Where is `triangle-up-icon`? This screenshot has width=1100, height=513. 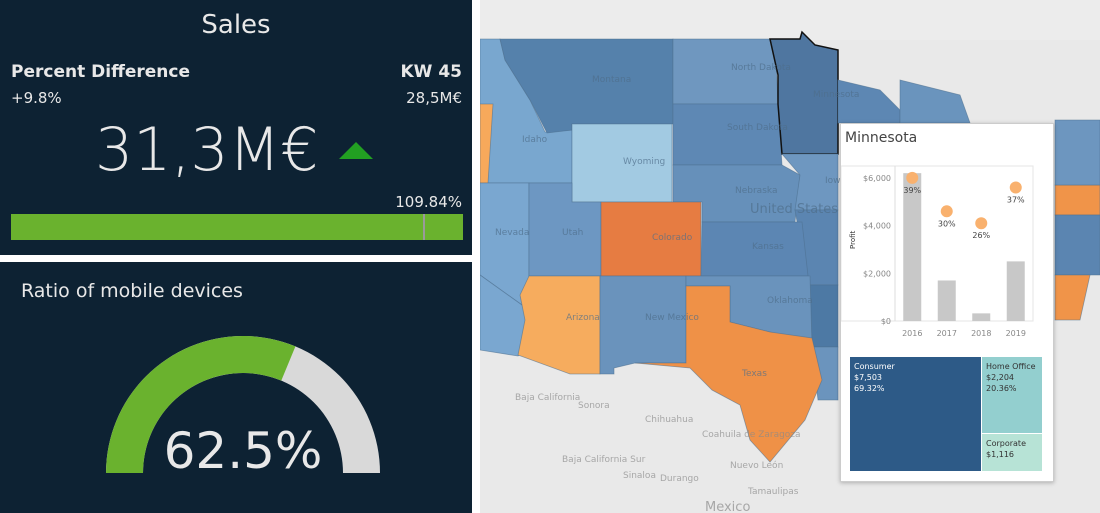 triangle-up-icon is located at coordinates (356, 150).